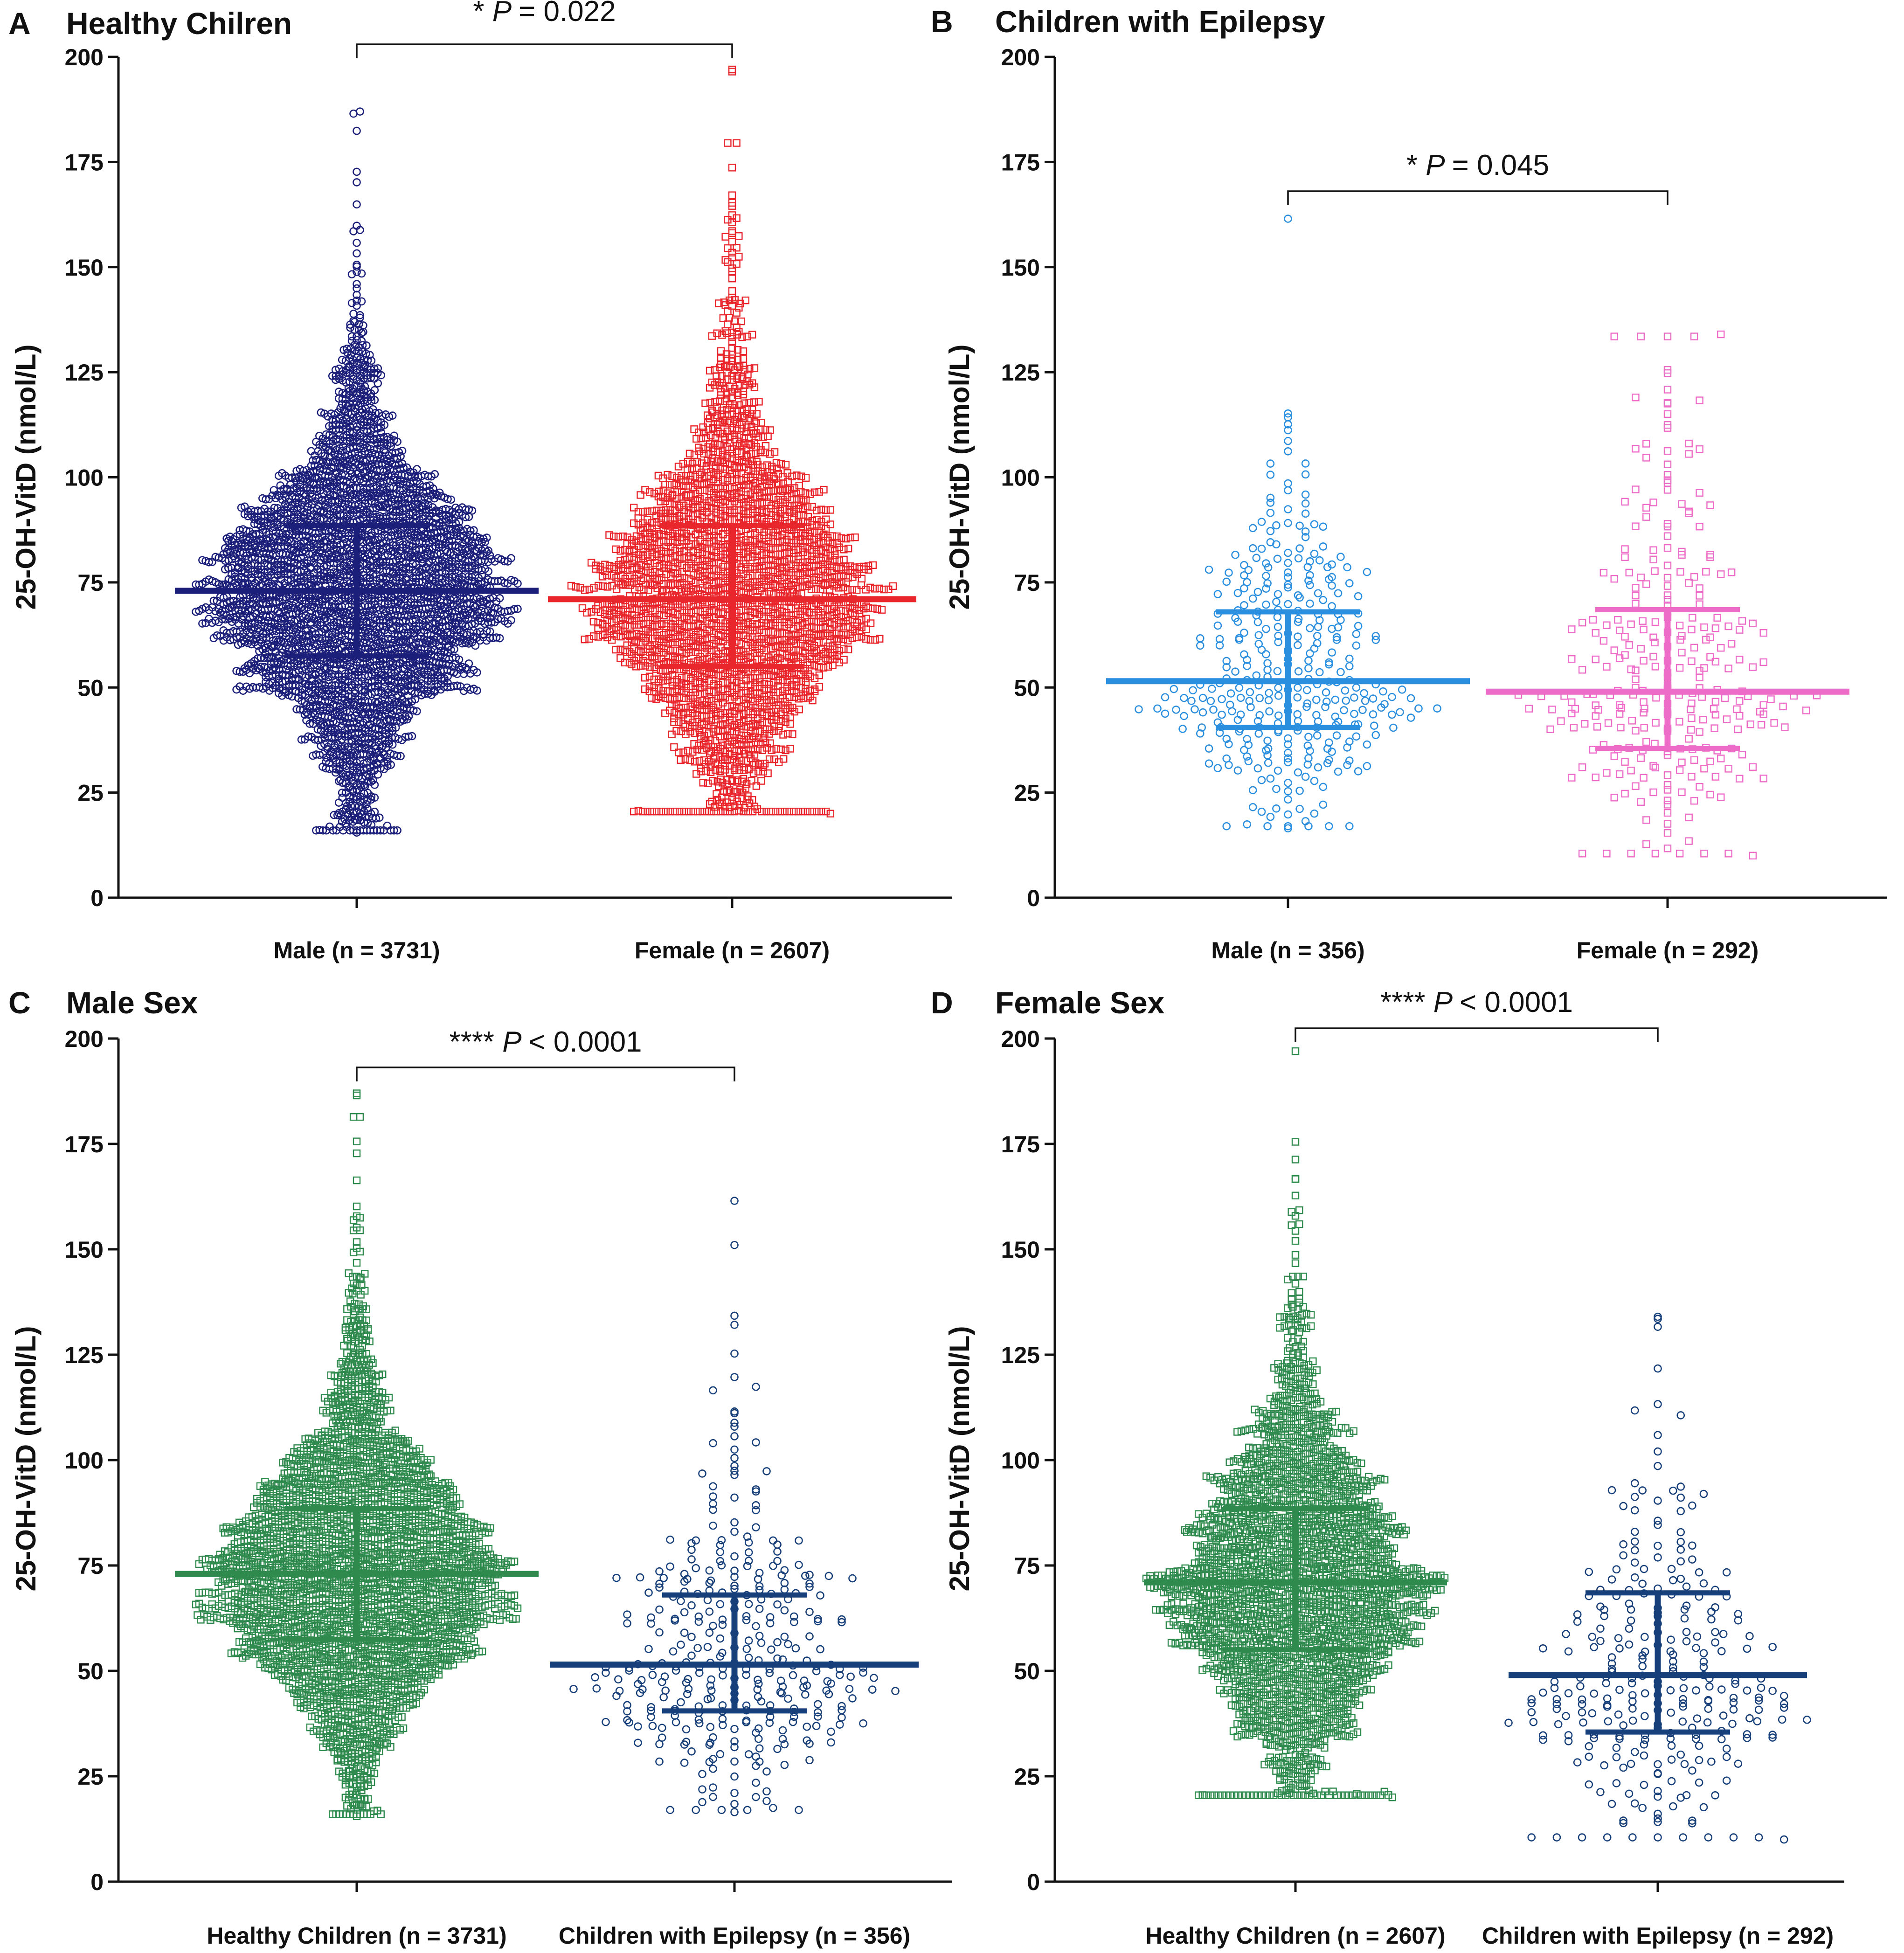 The width and height of the screenshot is (1904, 1953). Describe the element at coordinates (179, 24) in the screenshot. I see `panel-title: Healthy Chilren` at that location.